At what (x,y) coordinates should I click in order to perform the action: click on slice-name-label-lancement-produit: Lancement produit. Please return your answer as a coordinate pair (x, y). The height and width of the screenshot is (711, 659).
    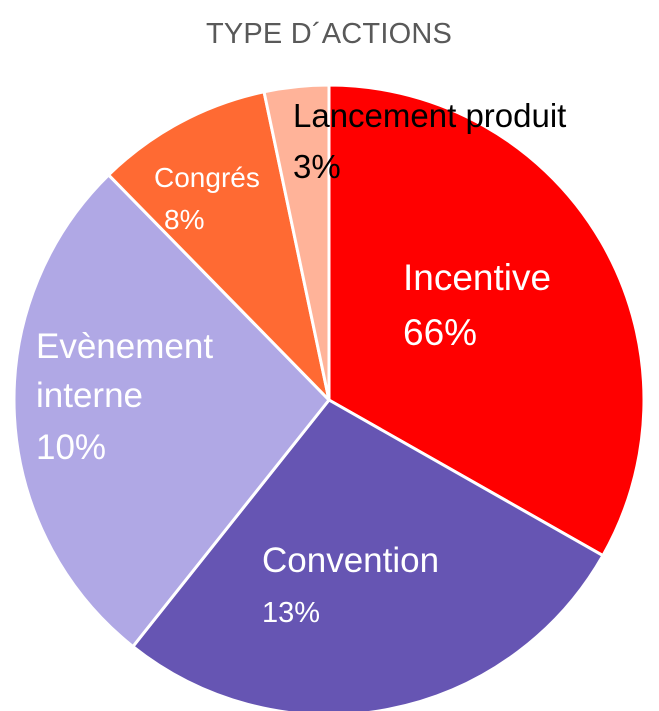
    Looking at the image, I should click on (429, 115).